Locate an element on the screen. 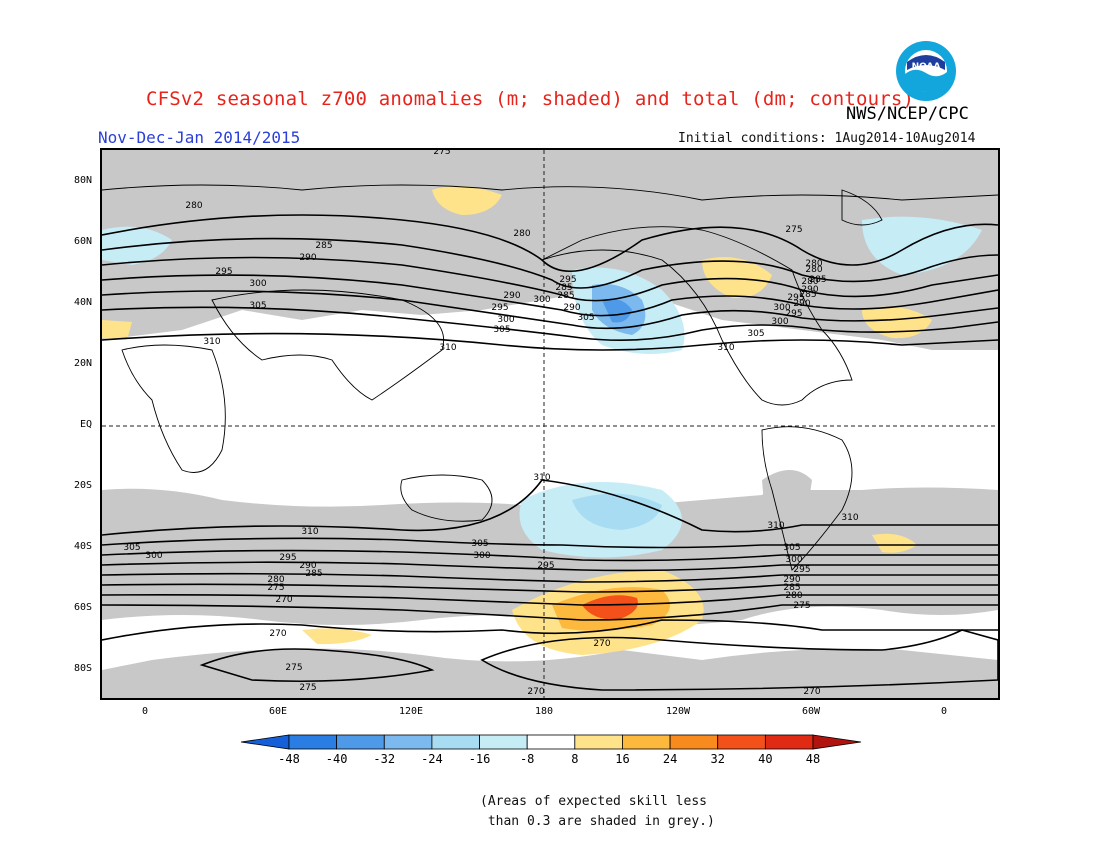  colorbar-tick-label: -40 is located at coordinates (336, 759).